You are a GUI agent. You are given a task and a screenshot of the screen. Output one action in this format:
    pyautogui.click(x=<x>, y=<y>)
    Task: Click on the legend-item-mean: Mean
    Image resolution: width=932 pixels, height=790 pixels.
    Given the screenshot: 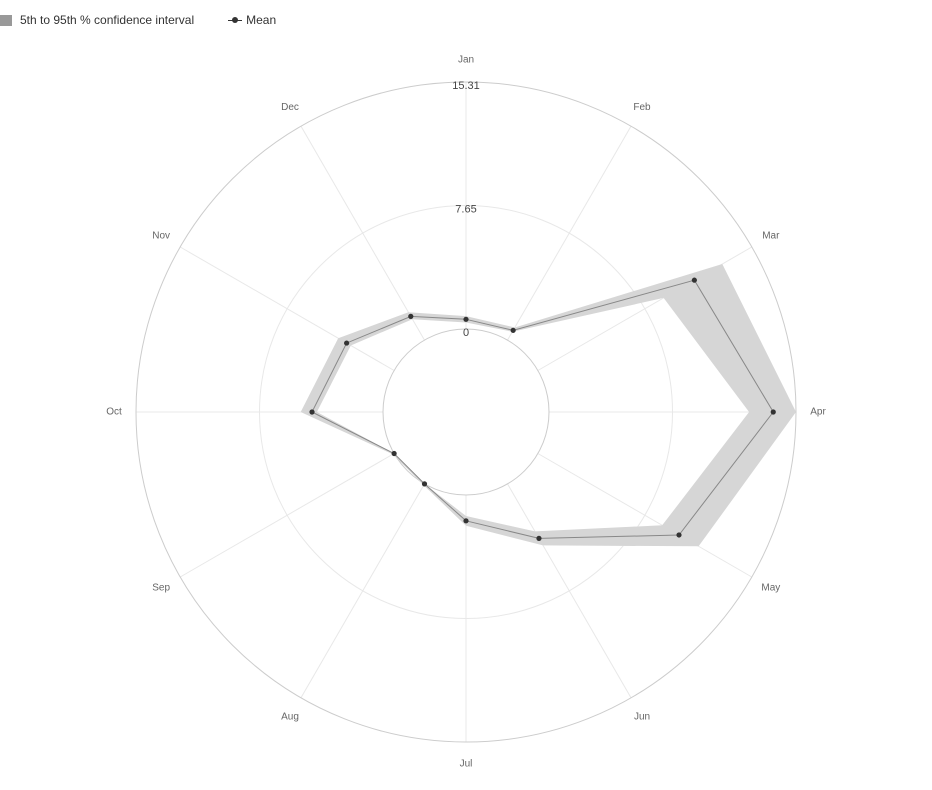 What is the action you would take?
    pyautogui.click(x=252, y=20)
    